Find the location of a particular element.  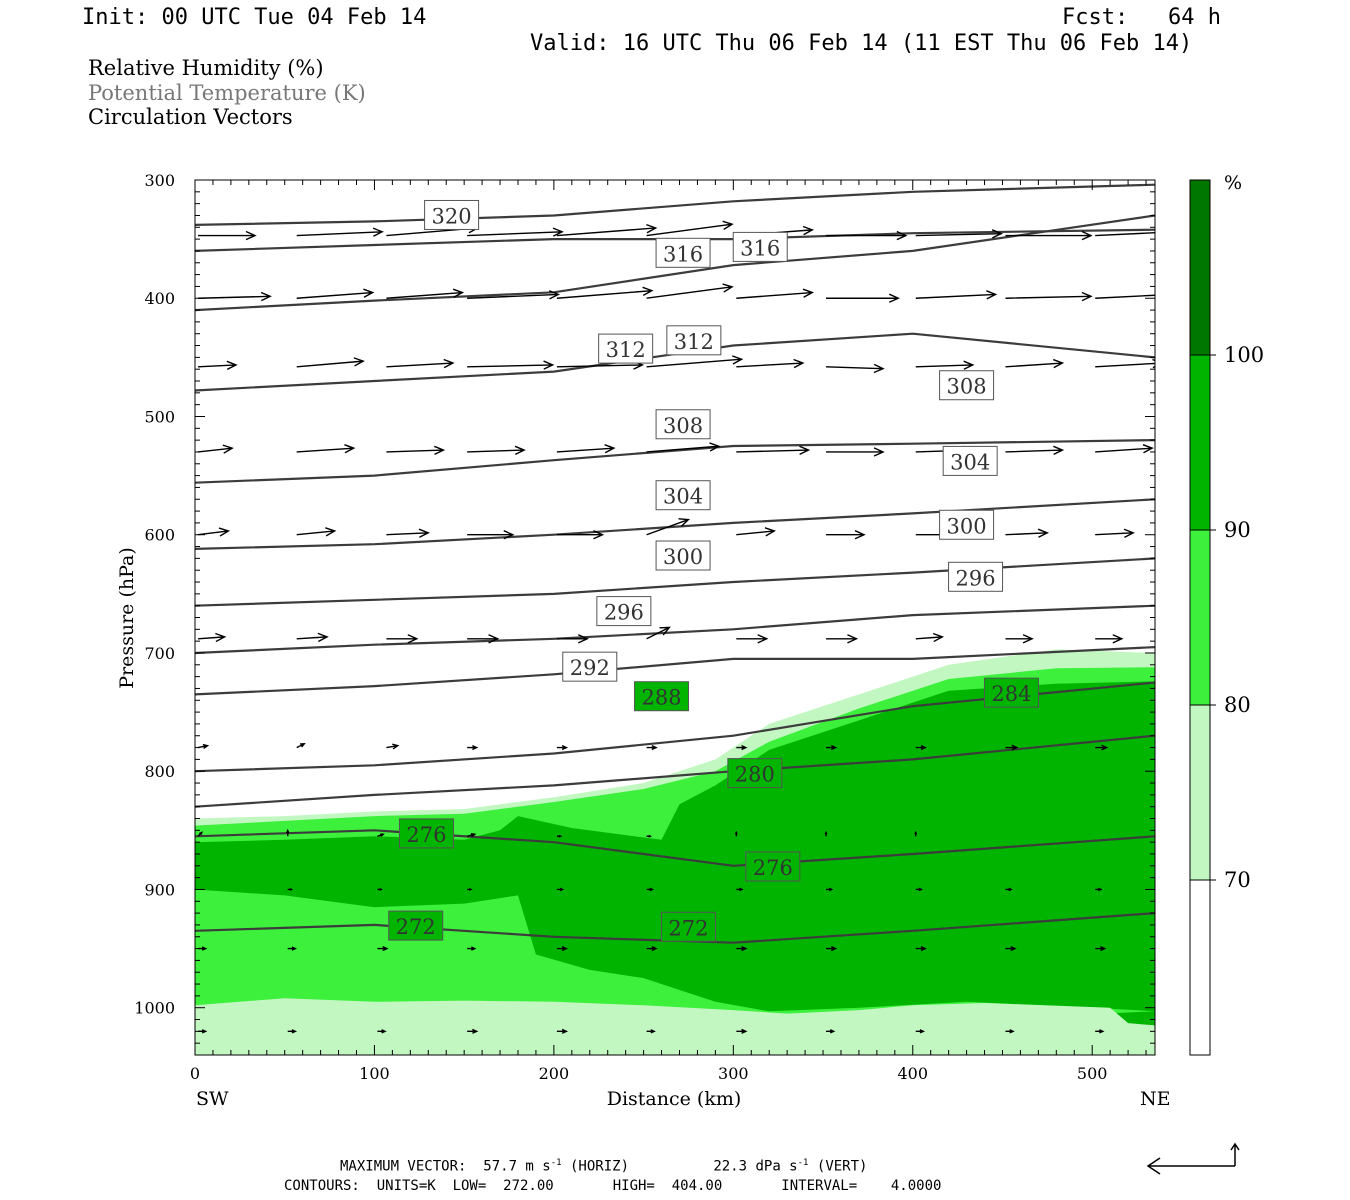

contour-label-text: 276 is located at coordinates (773, 868).